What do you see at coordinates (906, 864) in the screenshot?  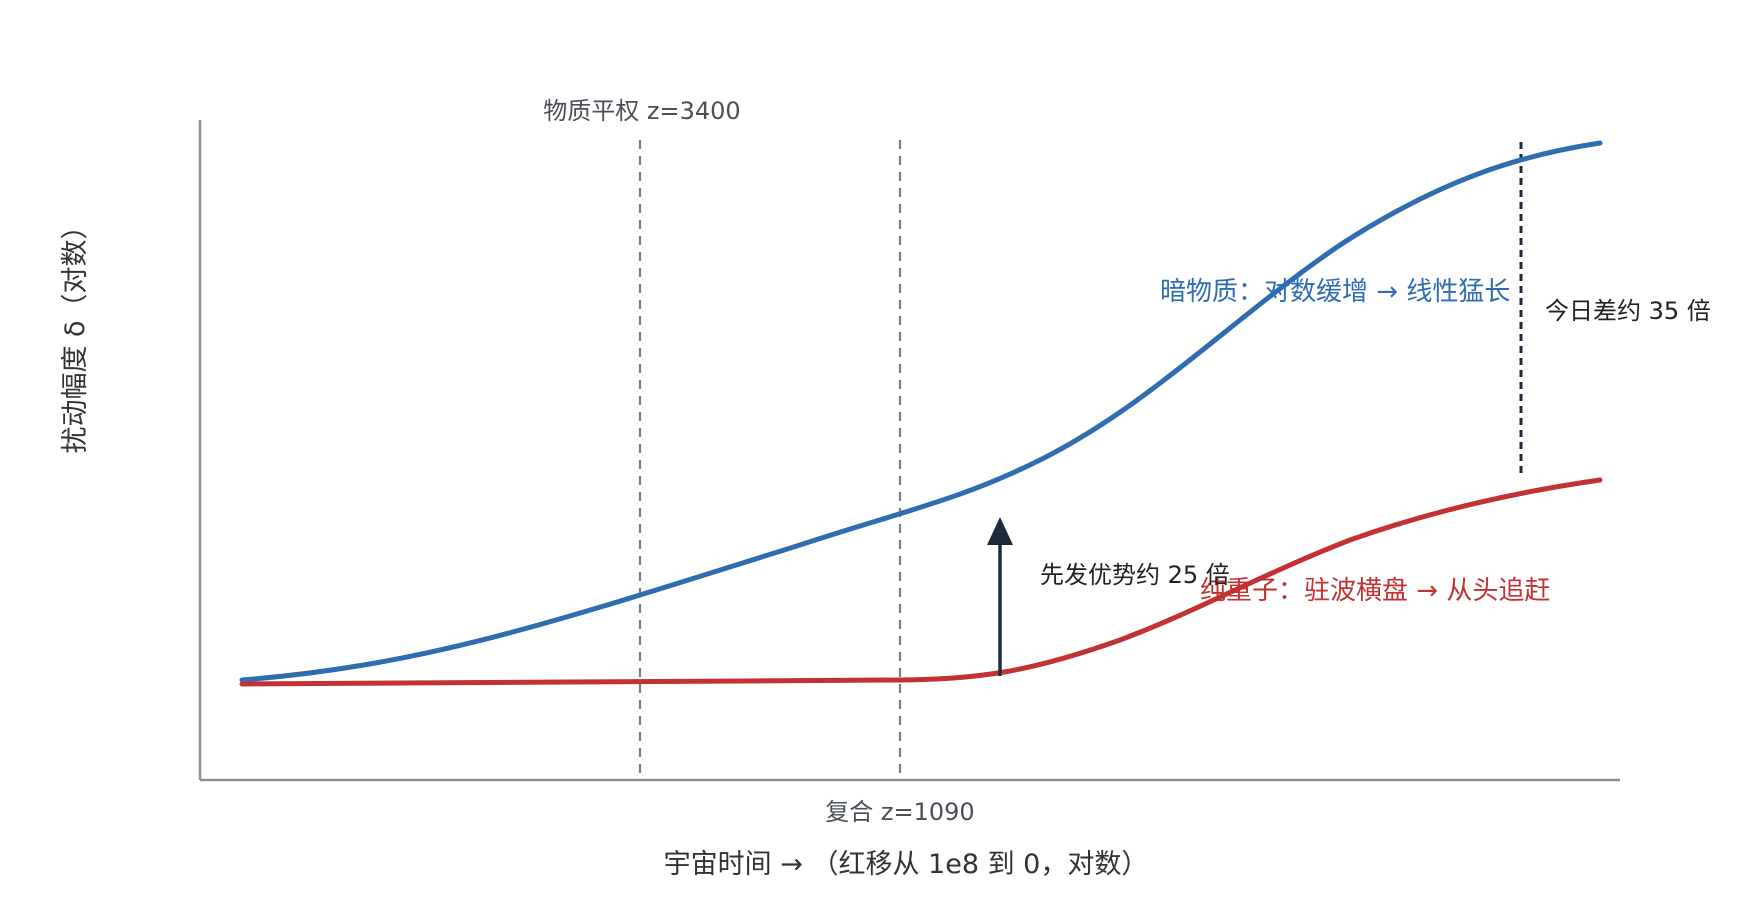 I see `x-axis-title: 宇宙时间 → （红移从 1e8 到 0，对数）` at bounding box center [906, 864].